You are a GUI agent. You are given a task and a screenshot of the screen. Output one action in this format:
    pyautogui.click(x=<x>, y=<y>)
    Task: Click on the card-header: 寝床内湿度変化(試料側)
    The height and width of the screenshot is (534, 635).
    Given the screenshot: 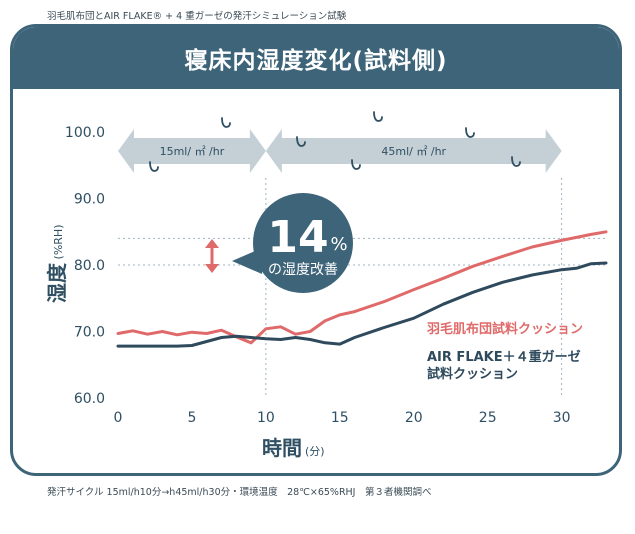 What is the action you would take?
    pyautogui.click(x=316, y=58)
    